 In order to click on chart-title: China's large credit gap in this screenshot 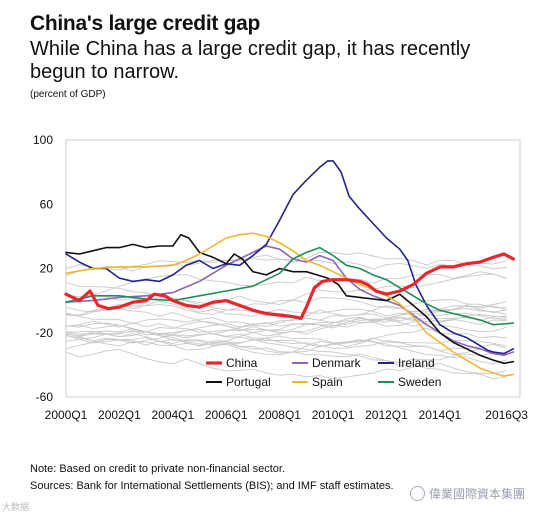, I will do `click(145, 23)`.